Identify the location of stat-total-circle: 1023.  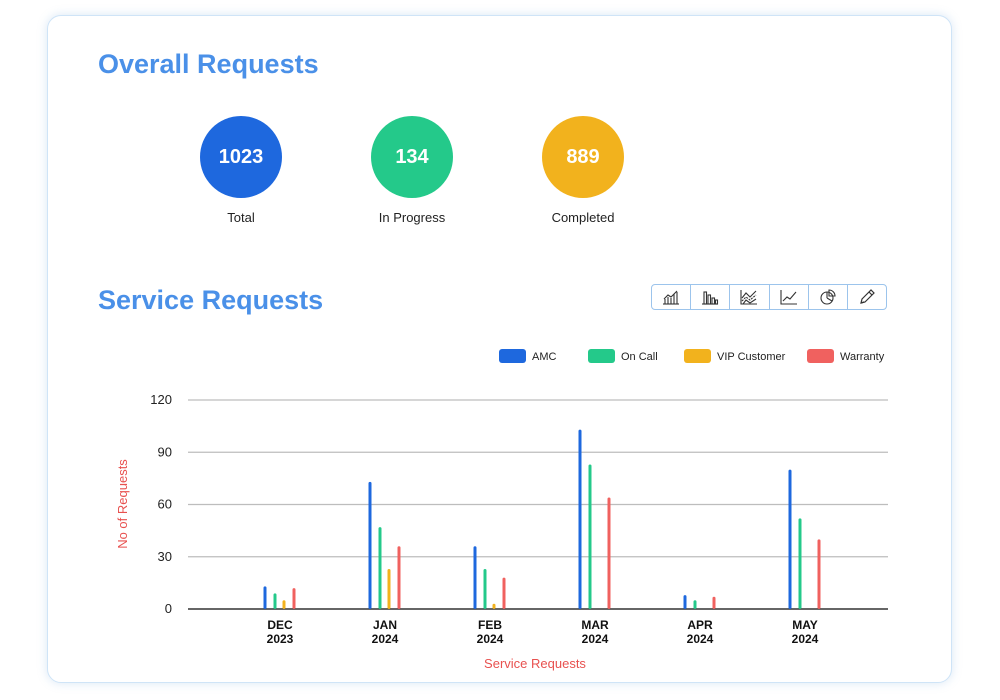
(241, 157).